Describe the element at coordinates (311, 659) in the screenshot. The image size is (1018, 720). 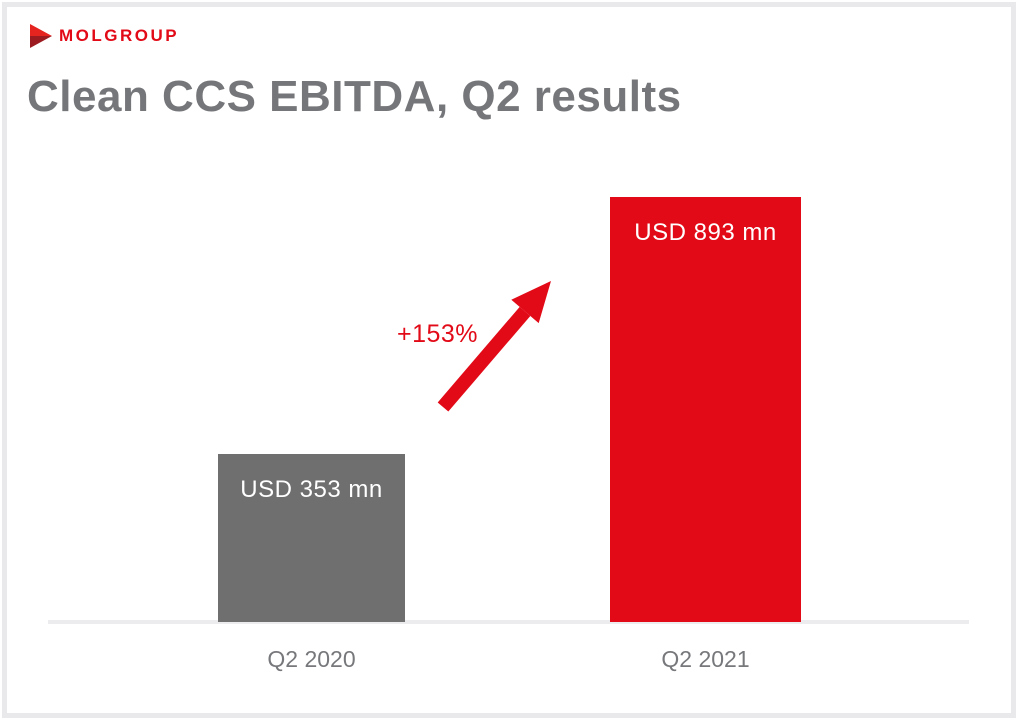
I see `x-axis-label-q2-2020: Q2 2020` at that location.